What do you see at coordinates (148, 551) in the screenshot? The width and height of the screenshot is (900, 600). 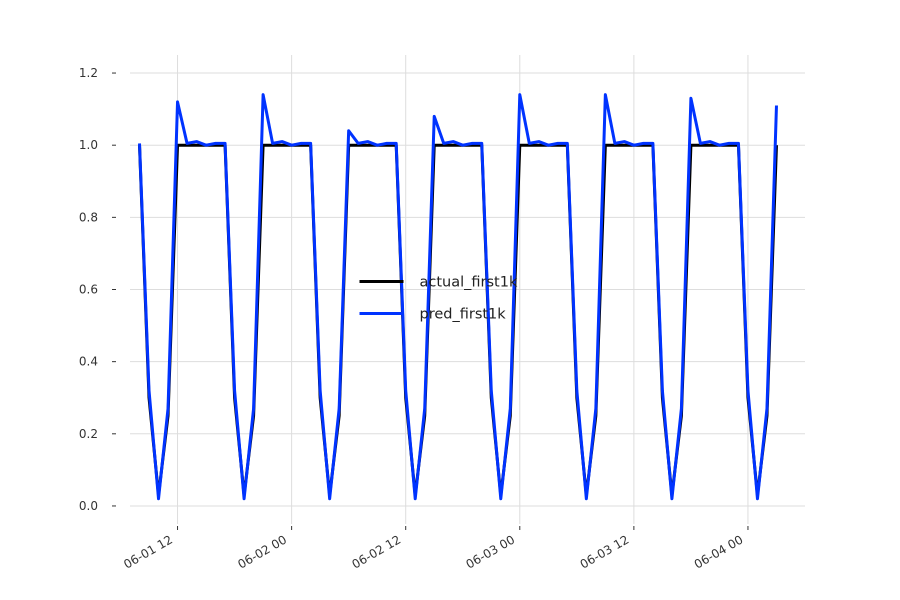 I see `x-tick-label: 06-01 12` at bounding box center [148, 551].